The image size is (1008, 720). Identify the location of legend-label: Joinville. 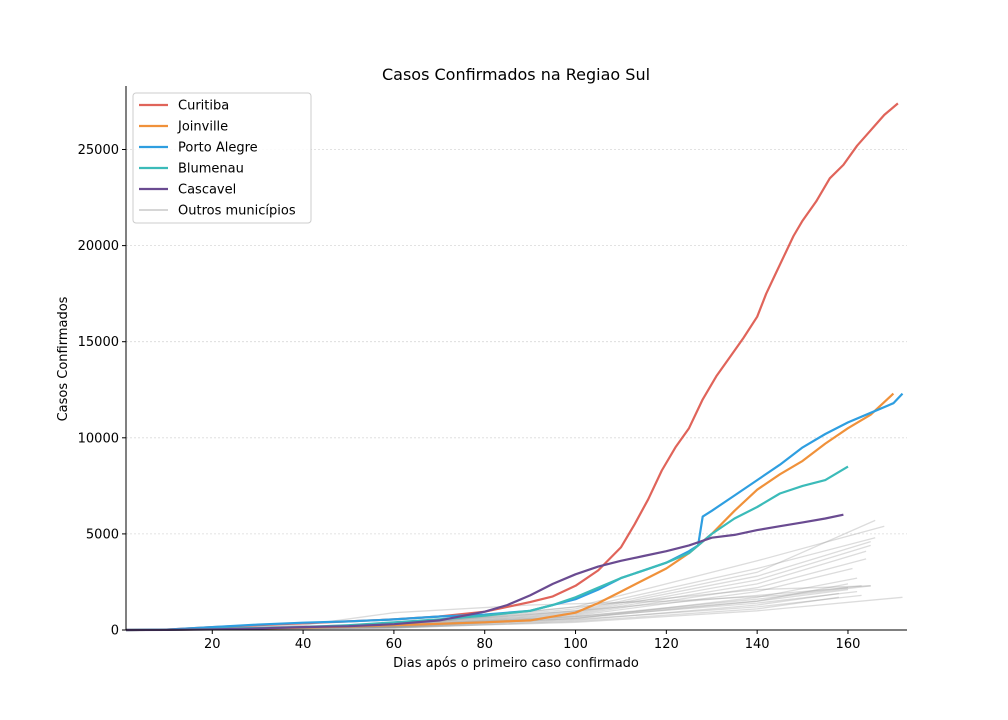
(202, 127).